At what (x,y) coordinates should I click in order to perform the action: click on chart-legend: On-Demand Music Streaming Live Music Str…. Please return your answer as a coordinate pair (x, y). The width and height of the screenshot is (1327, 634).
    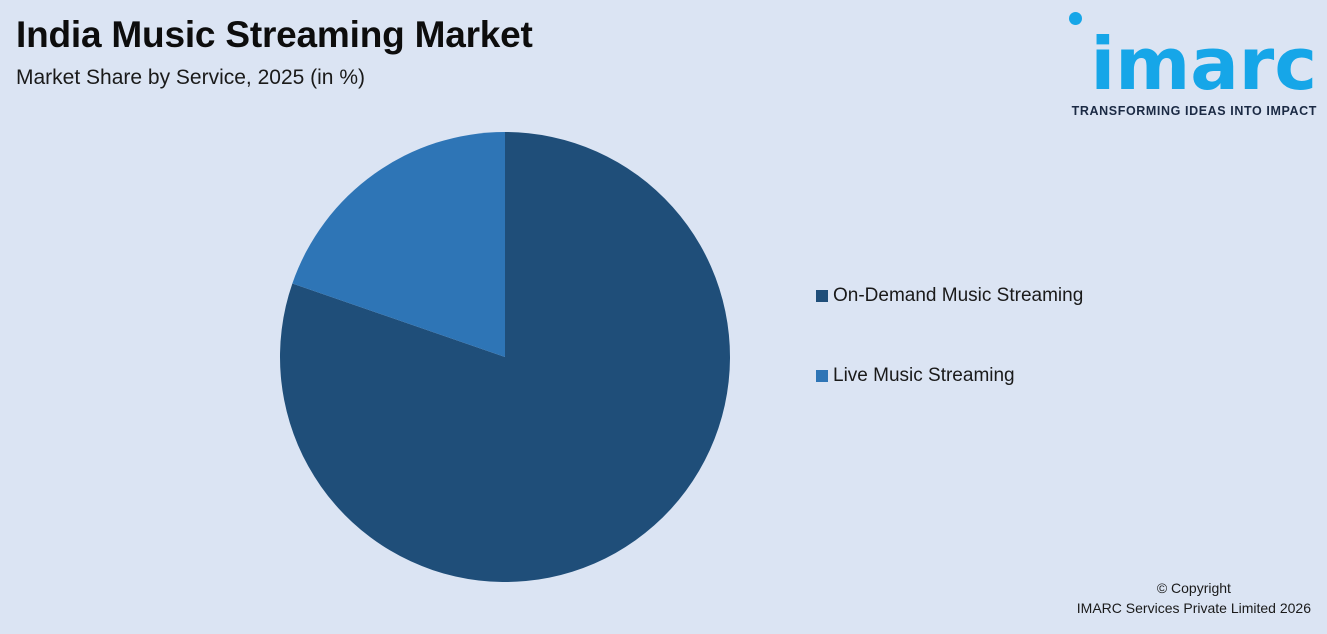
    Looking at the image, I should click on (949, 364).